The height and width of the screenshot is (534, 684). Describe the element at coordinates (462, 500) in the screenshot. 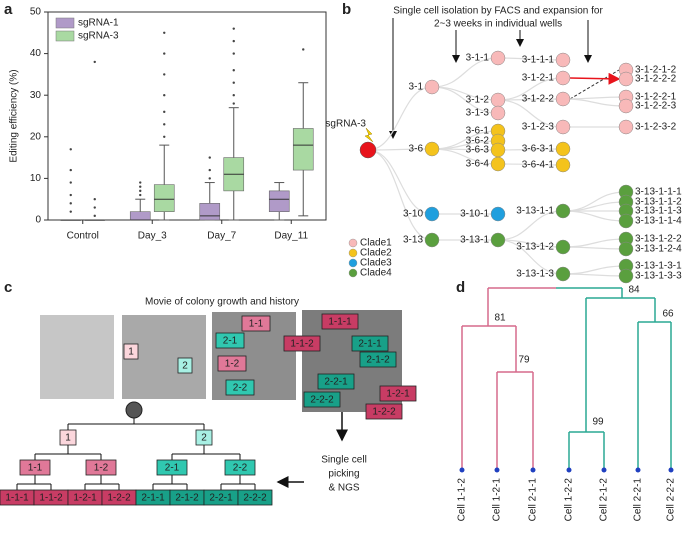

I see `leaf-label: Cell 1-1-2` at that location.